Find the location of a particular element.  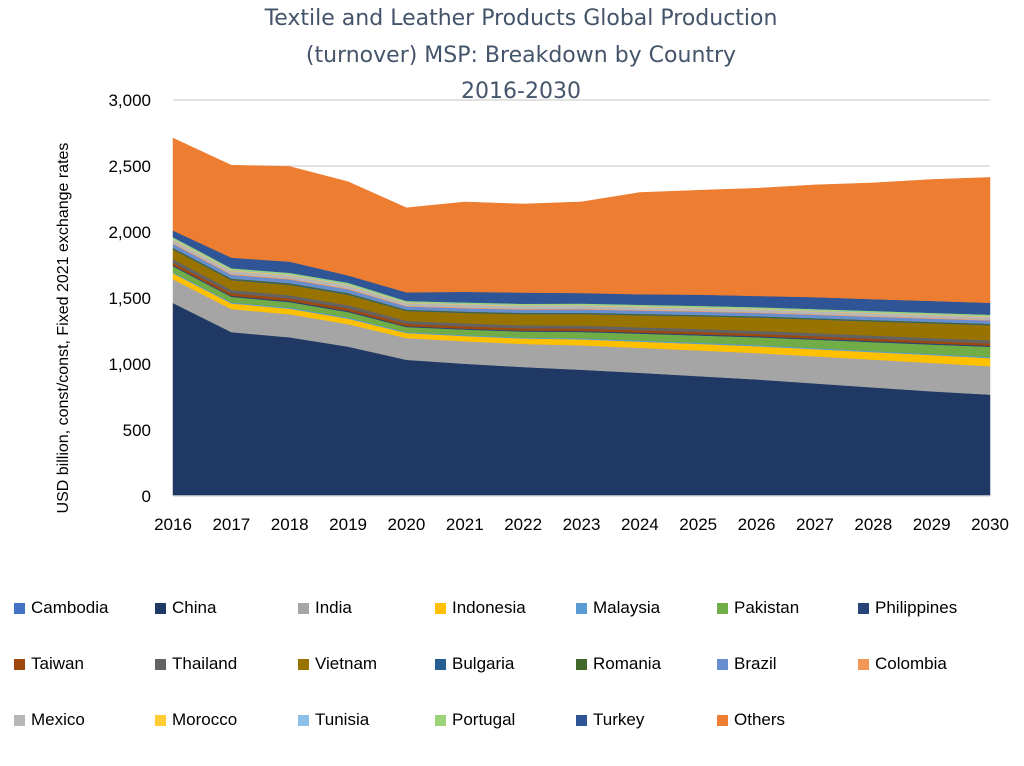

x-tick-label: 2028 is located at coordinates (873, 524).